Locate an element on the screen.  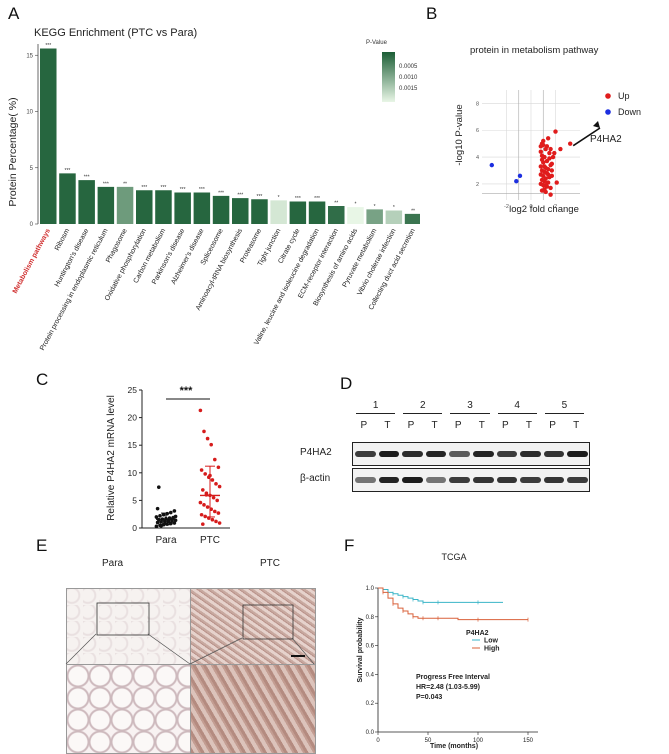
chart-a-signif-0: *** is located at coordinates (48, 46).